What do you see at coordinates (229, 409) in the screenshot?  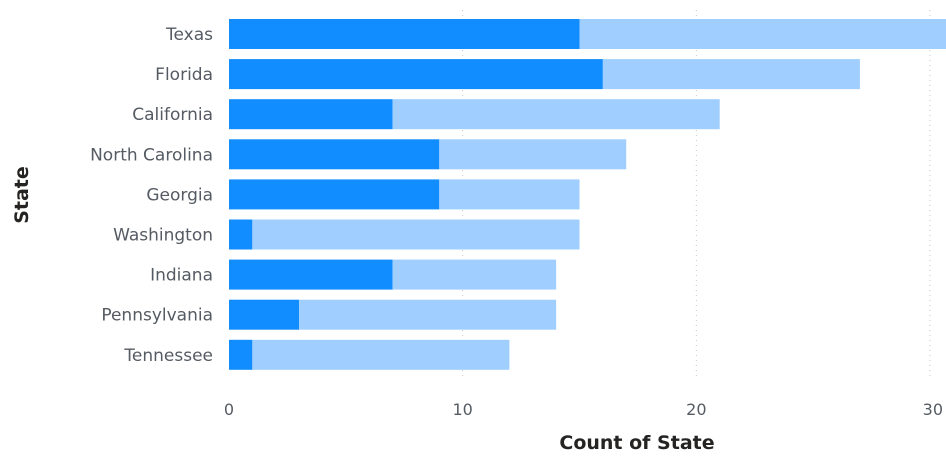 I see `x-tick-label: 0` at bounding box center [229, 409].